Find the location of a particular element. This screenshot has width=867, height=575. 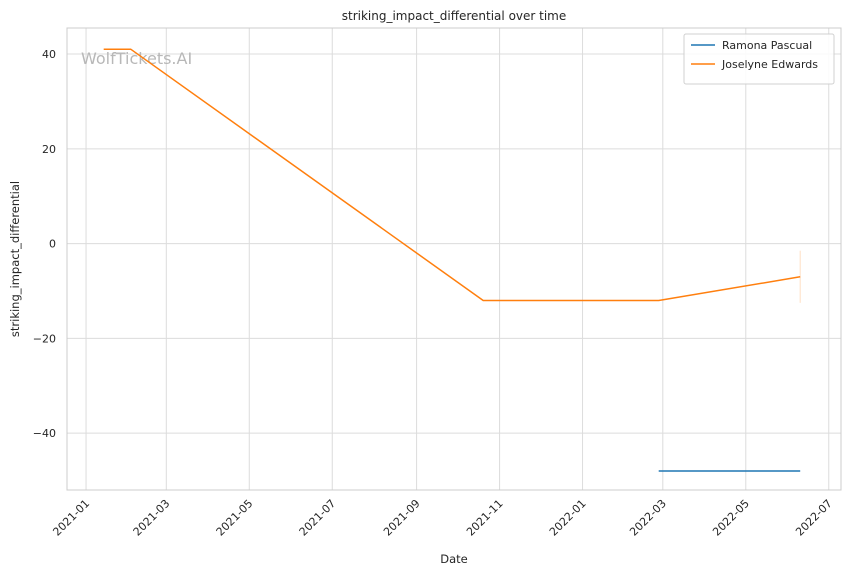

legend-box is located at coordinates (759, 59).